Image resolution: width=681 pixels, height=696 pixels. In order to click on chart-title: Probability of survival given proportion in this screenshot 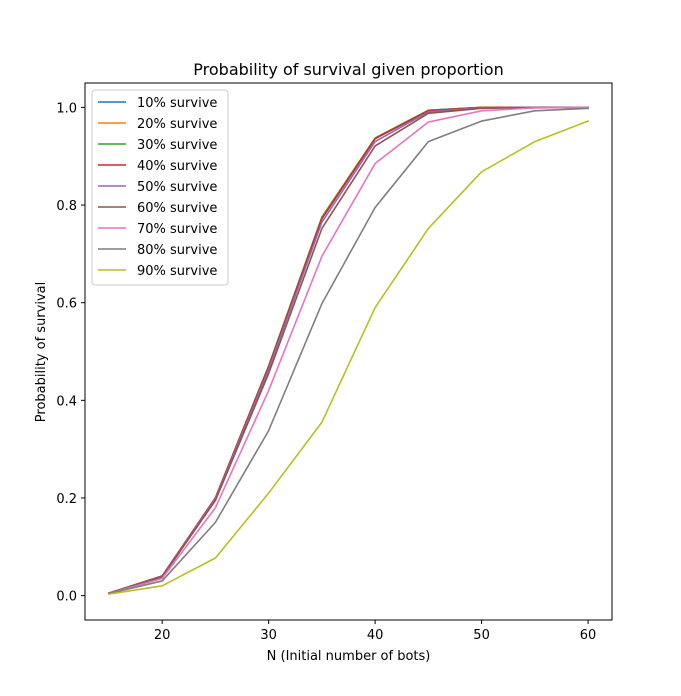, I will do `click(348, 69)`.